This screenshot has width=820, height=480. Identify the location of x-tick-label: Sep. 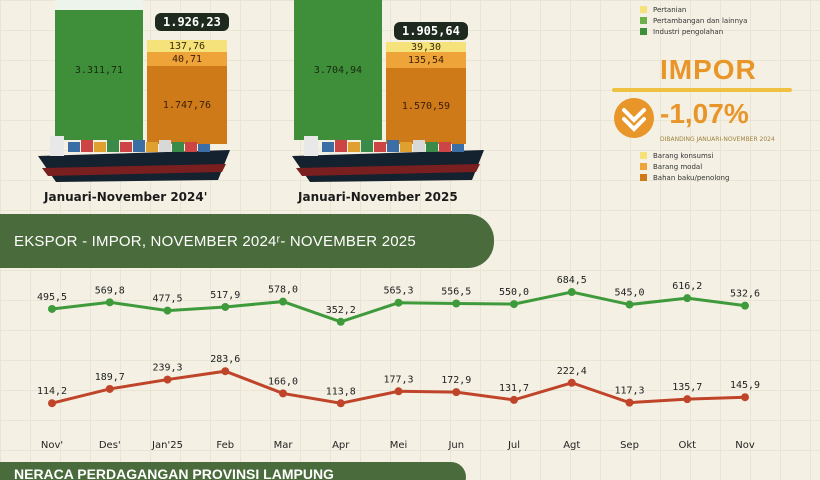
(629, 445).